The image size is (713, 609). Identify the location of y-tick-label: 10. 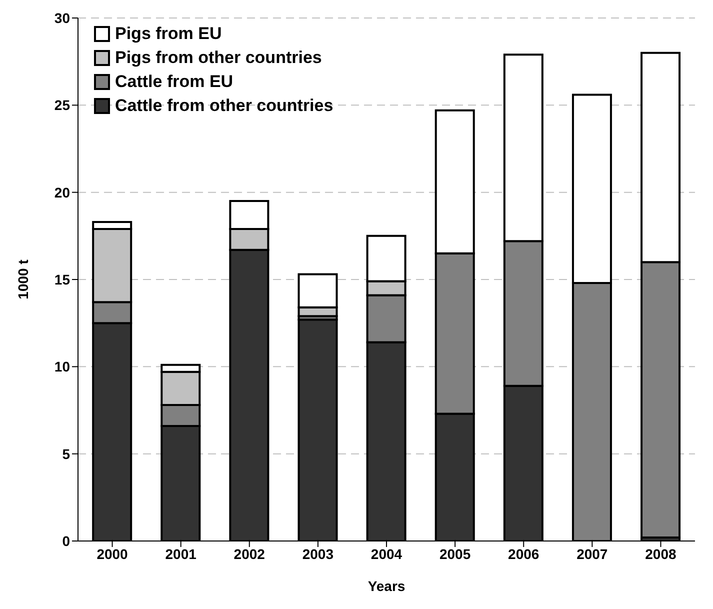
(62, 366).